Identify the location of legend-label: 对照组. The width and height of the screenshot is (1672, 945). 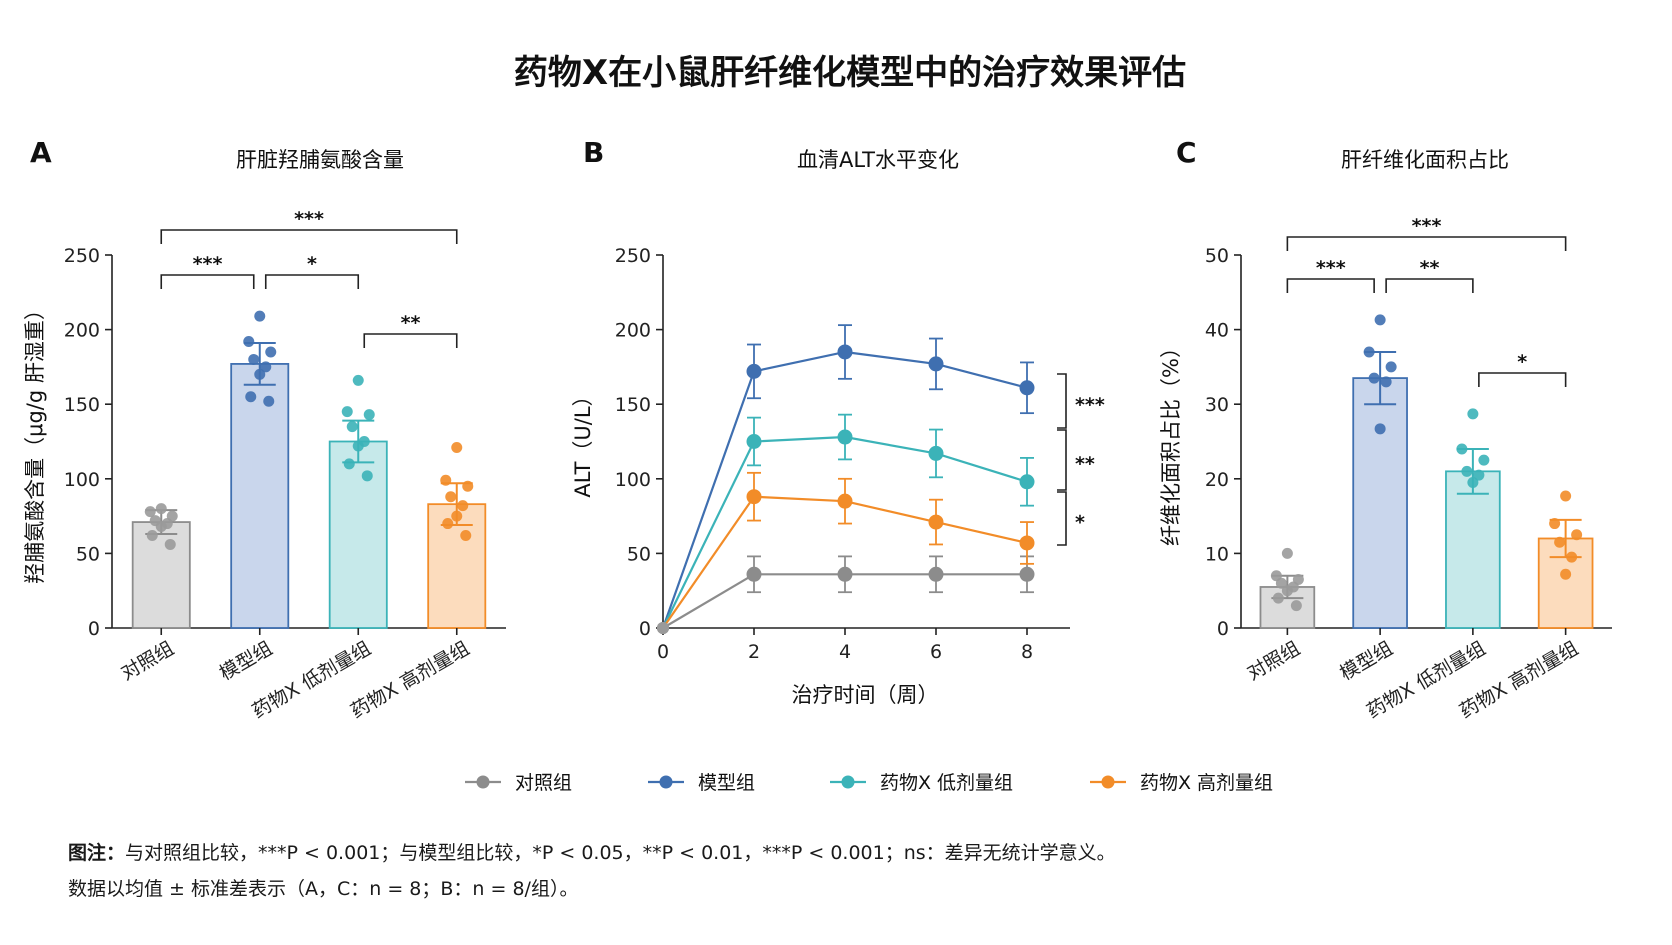
(543, 783).